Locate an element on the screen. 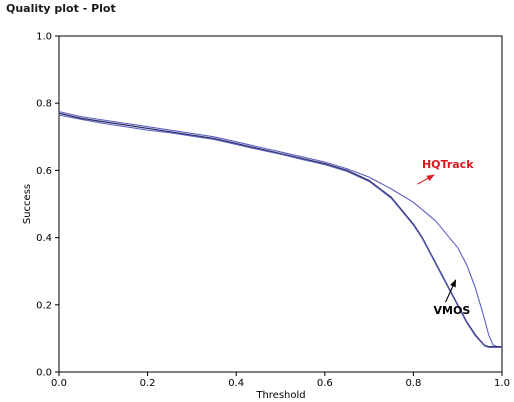 This screenshot has height=402, width=514. x-tick-label: 0.2 is located at coordinates (148, 383).